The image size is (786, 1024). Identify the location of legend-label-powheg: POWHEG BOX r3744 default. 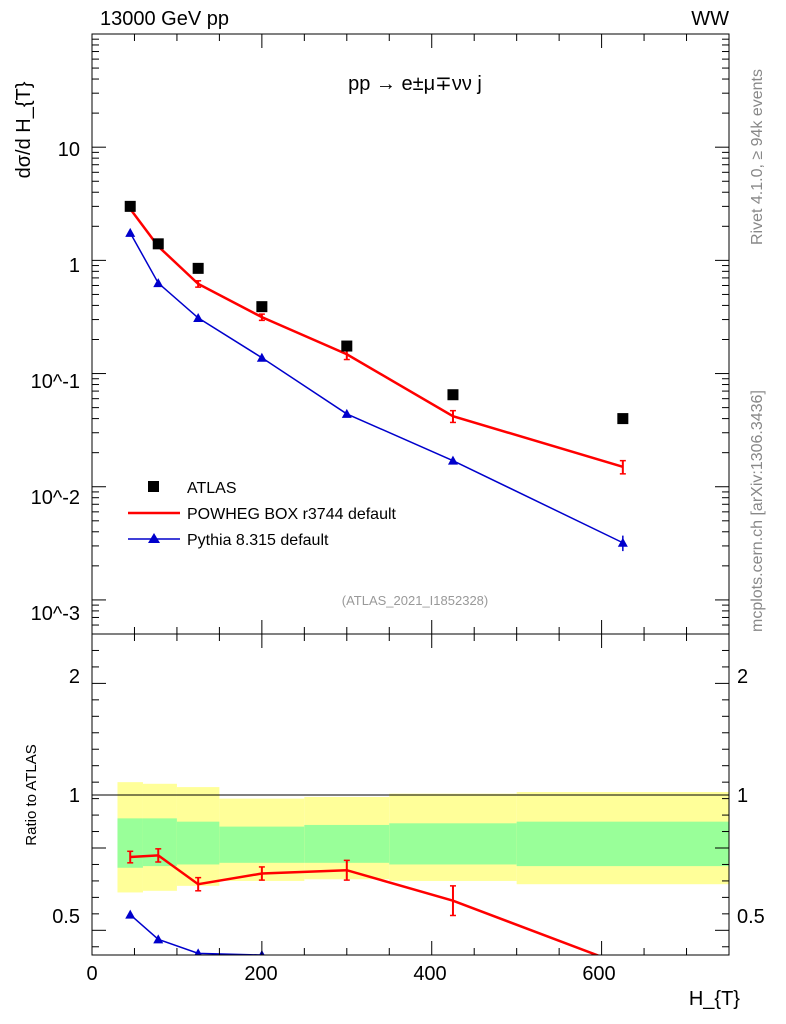
(292, 514).